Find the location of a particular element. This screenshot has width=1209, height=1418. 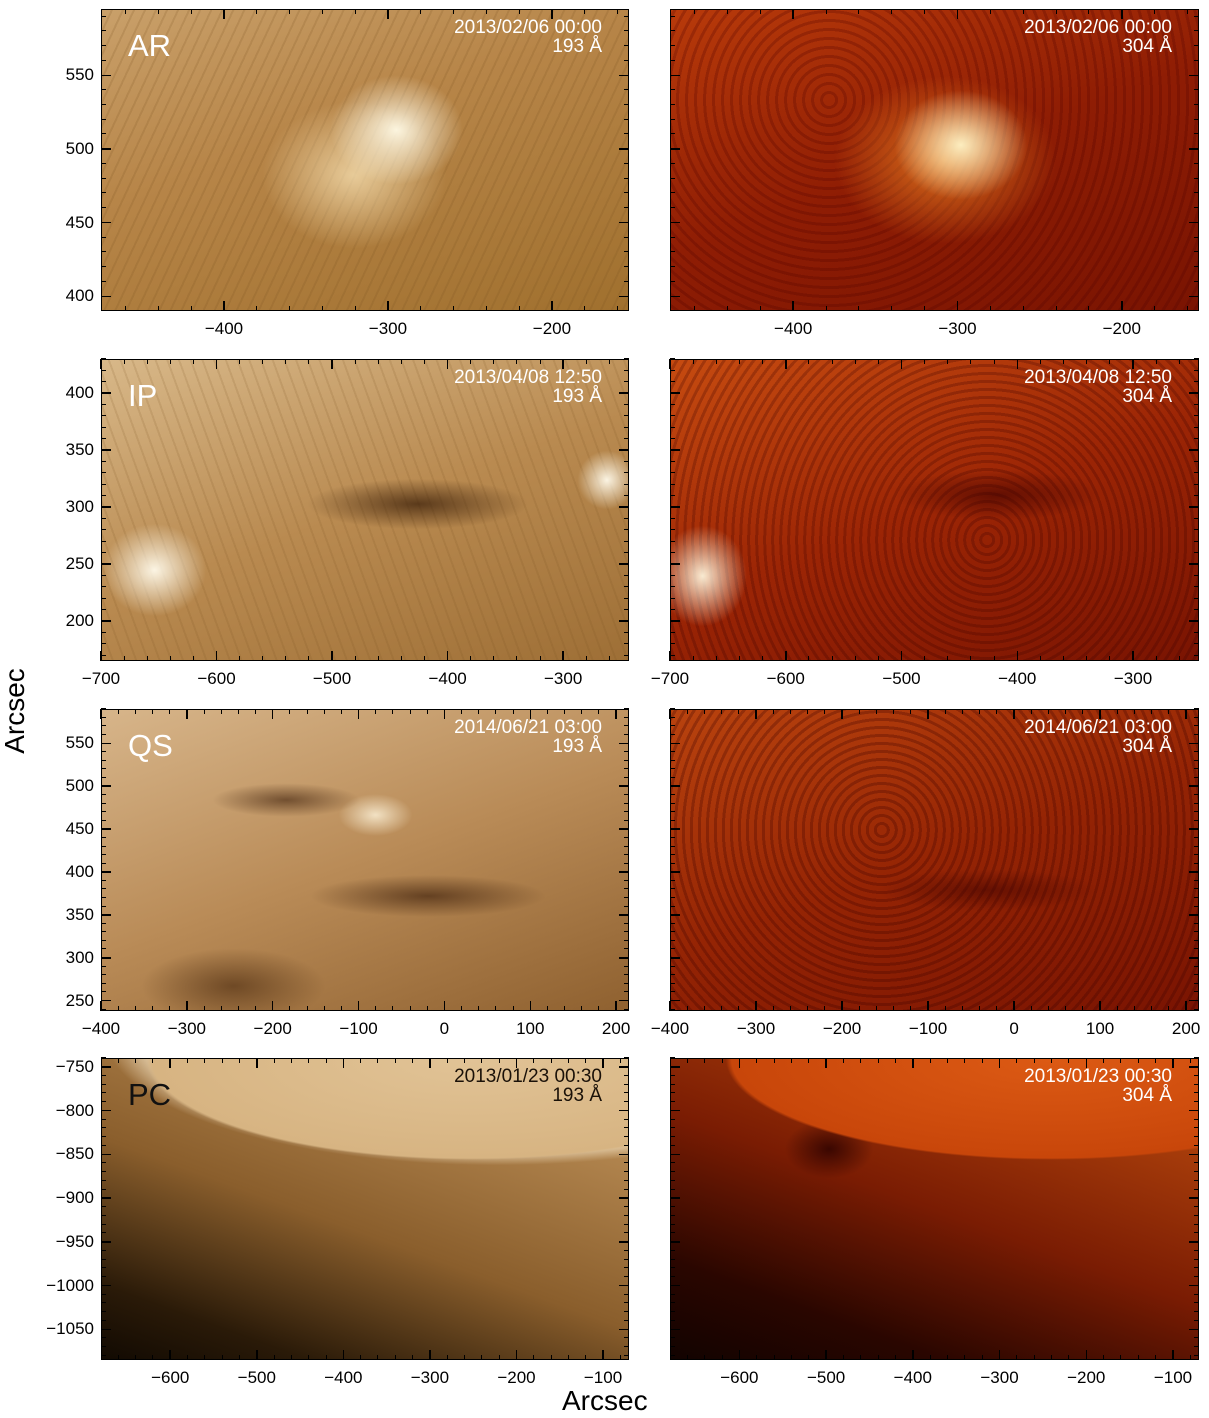

x-tick-label: −500 is located at coordinates (332, 678).